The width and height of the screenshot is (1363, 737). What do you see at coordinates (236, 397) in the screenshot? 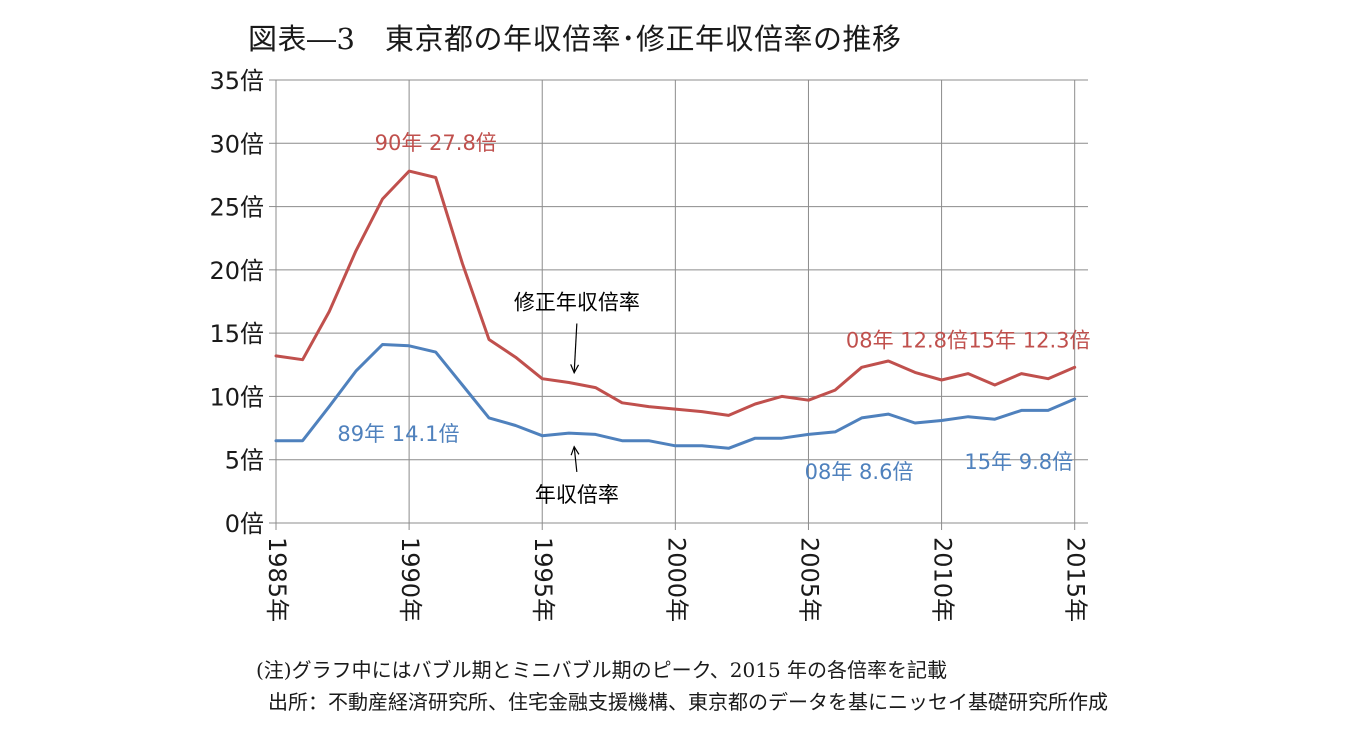
I see `y-tick-label: 10倍` at bounding box center [236, 397].